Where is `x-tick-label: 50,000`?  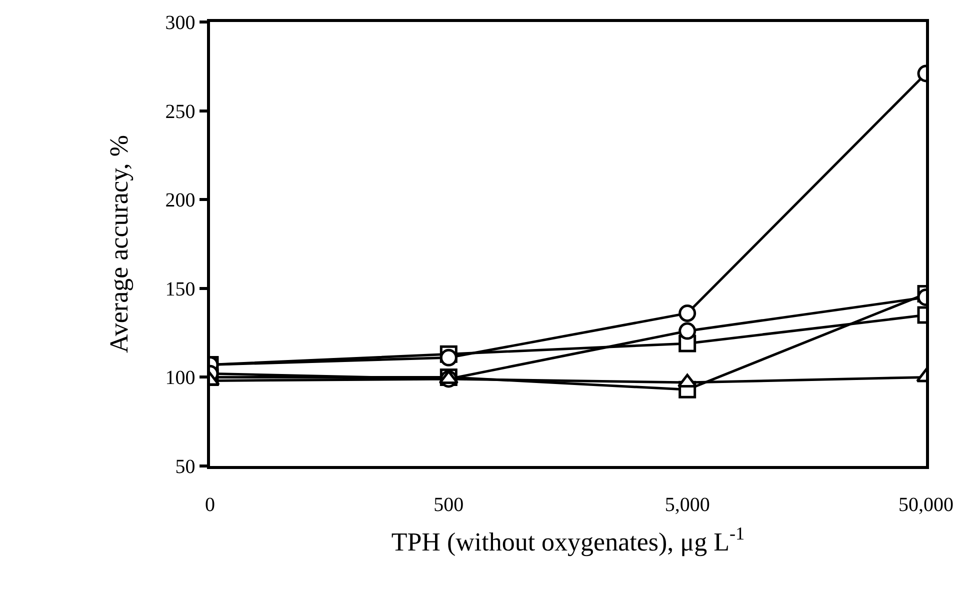 x-tick-label: 50,000 is located at coordinates (926, 505).